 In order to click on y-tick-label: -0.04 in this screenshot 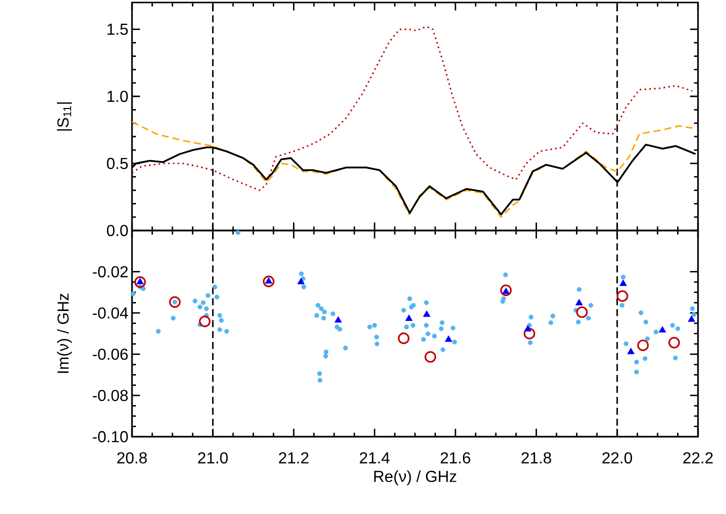, I will do `click(110, 313)`.